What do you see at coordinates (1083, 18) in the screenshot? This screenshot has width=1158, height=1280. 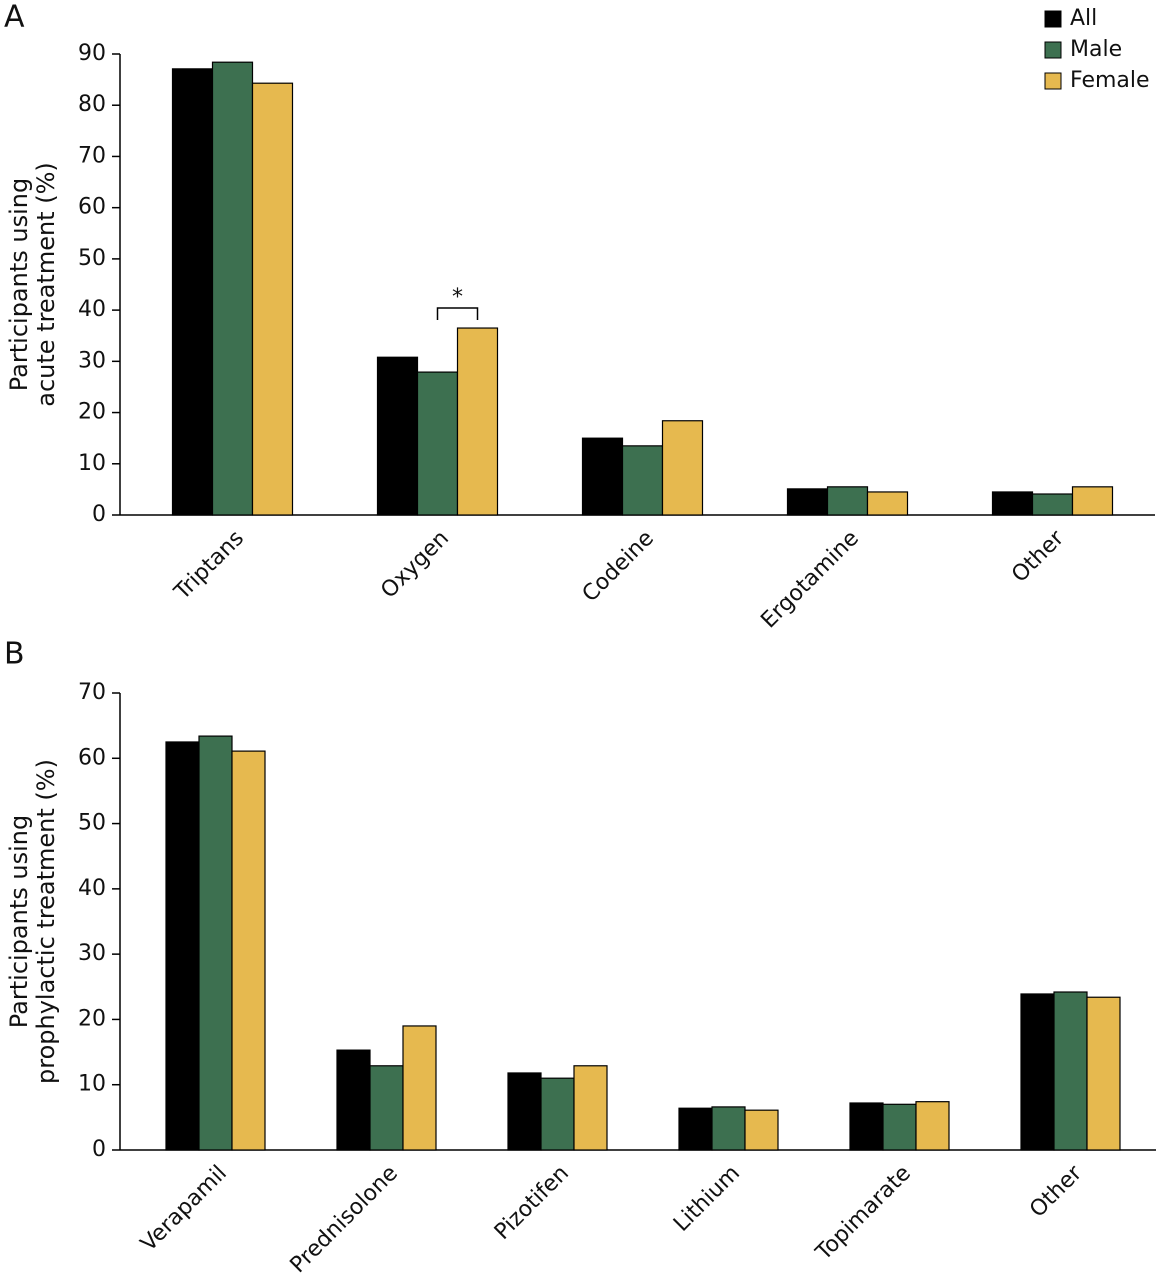 I see `legend-label: All` at bounding box center [1083, 18].